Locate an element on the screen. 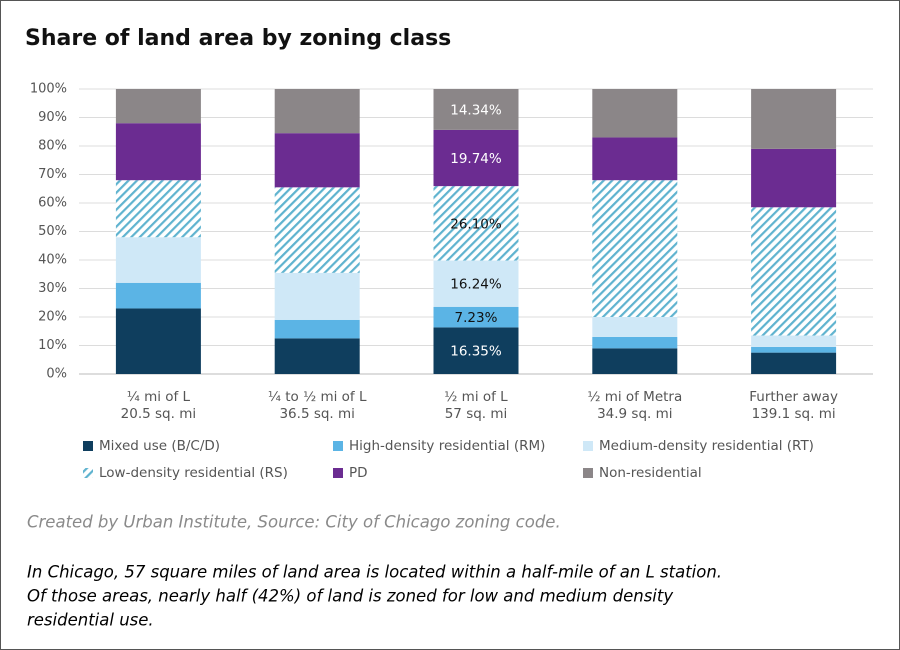 This screenshot has width=900, height=650. y-tick-label: 90% is located at coordinates (52, 117).